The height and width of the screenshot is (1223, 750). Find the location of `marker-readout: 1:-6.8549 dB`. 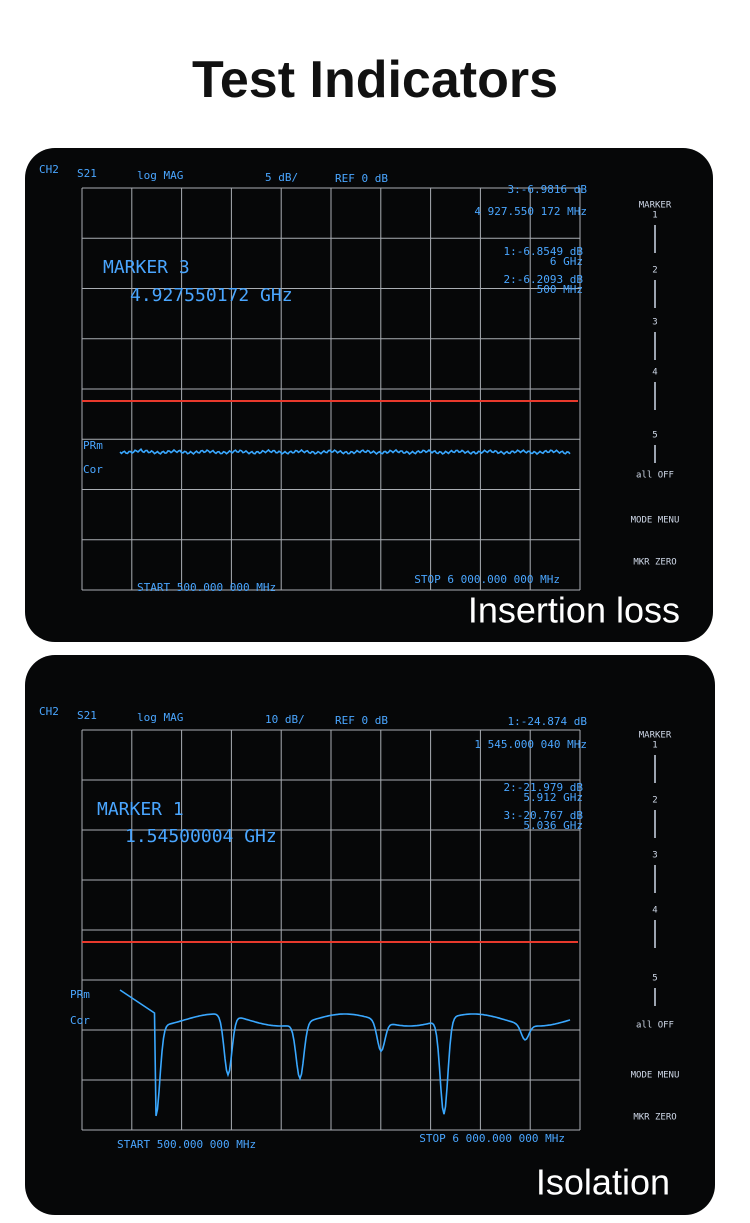

marker-readout: 1:-6.8549 dB is located at coordinates (544, 251).